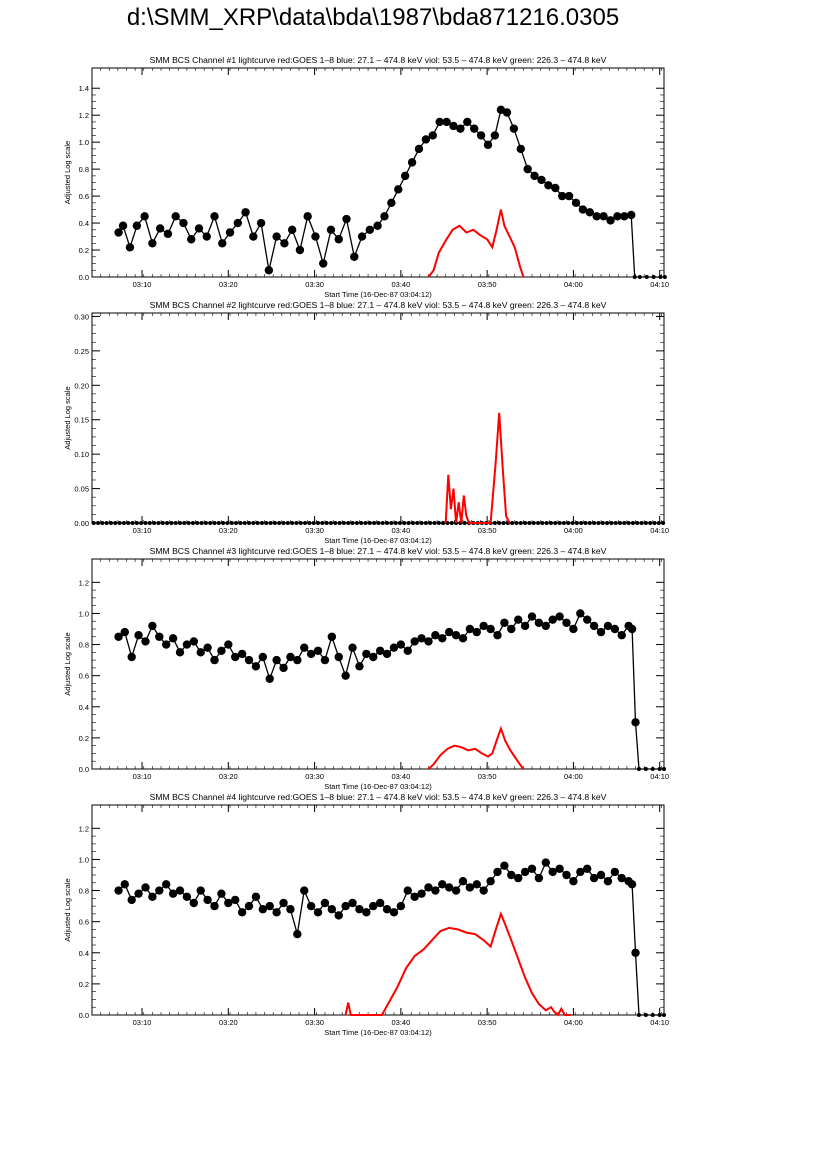 This screenshot has height=1169, width=826. What do you see at coordinates (81, 385) in the screenshot?
I see `y-tick-label: 0.20` at bounding box center [81, 385].